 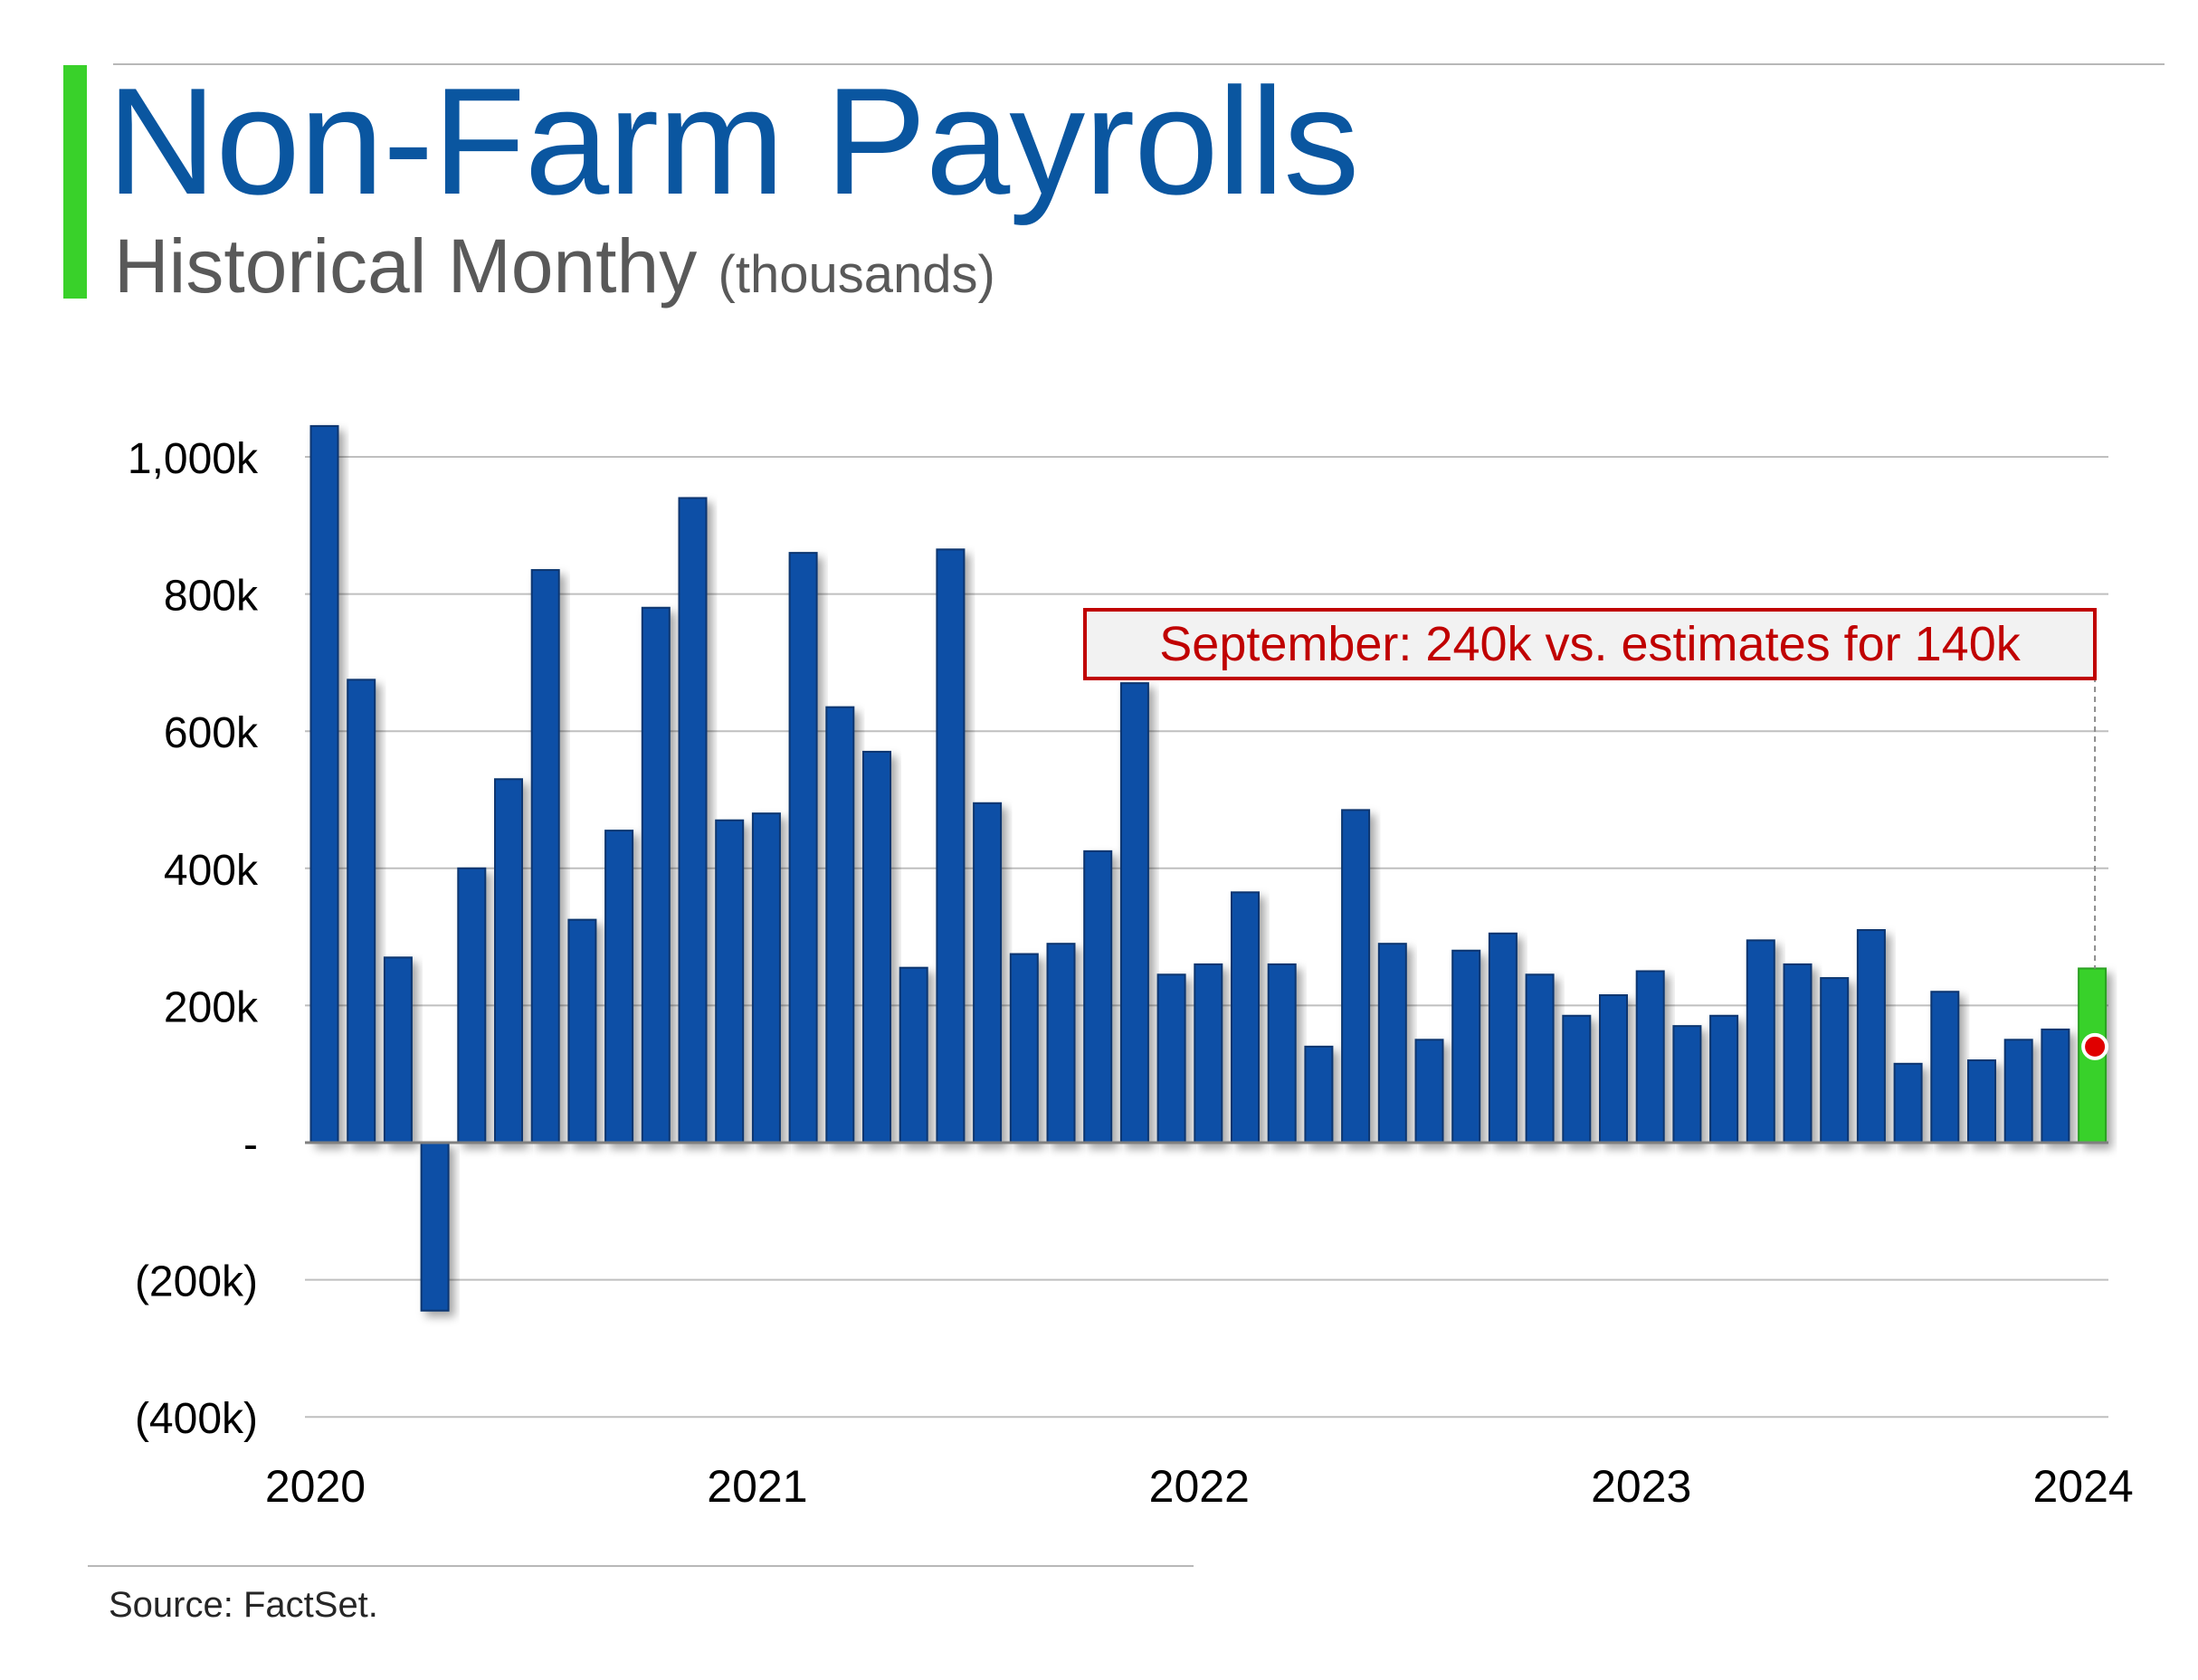 I want to click on y-tick-label: -, so click(x=251, y=1145).